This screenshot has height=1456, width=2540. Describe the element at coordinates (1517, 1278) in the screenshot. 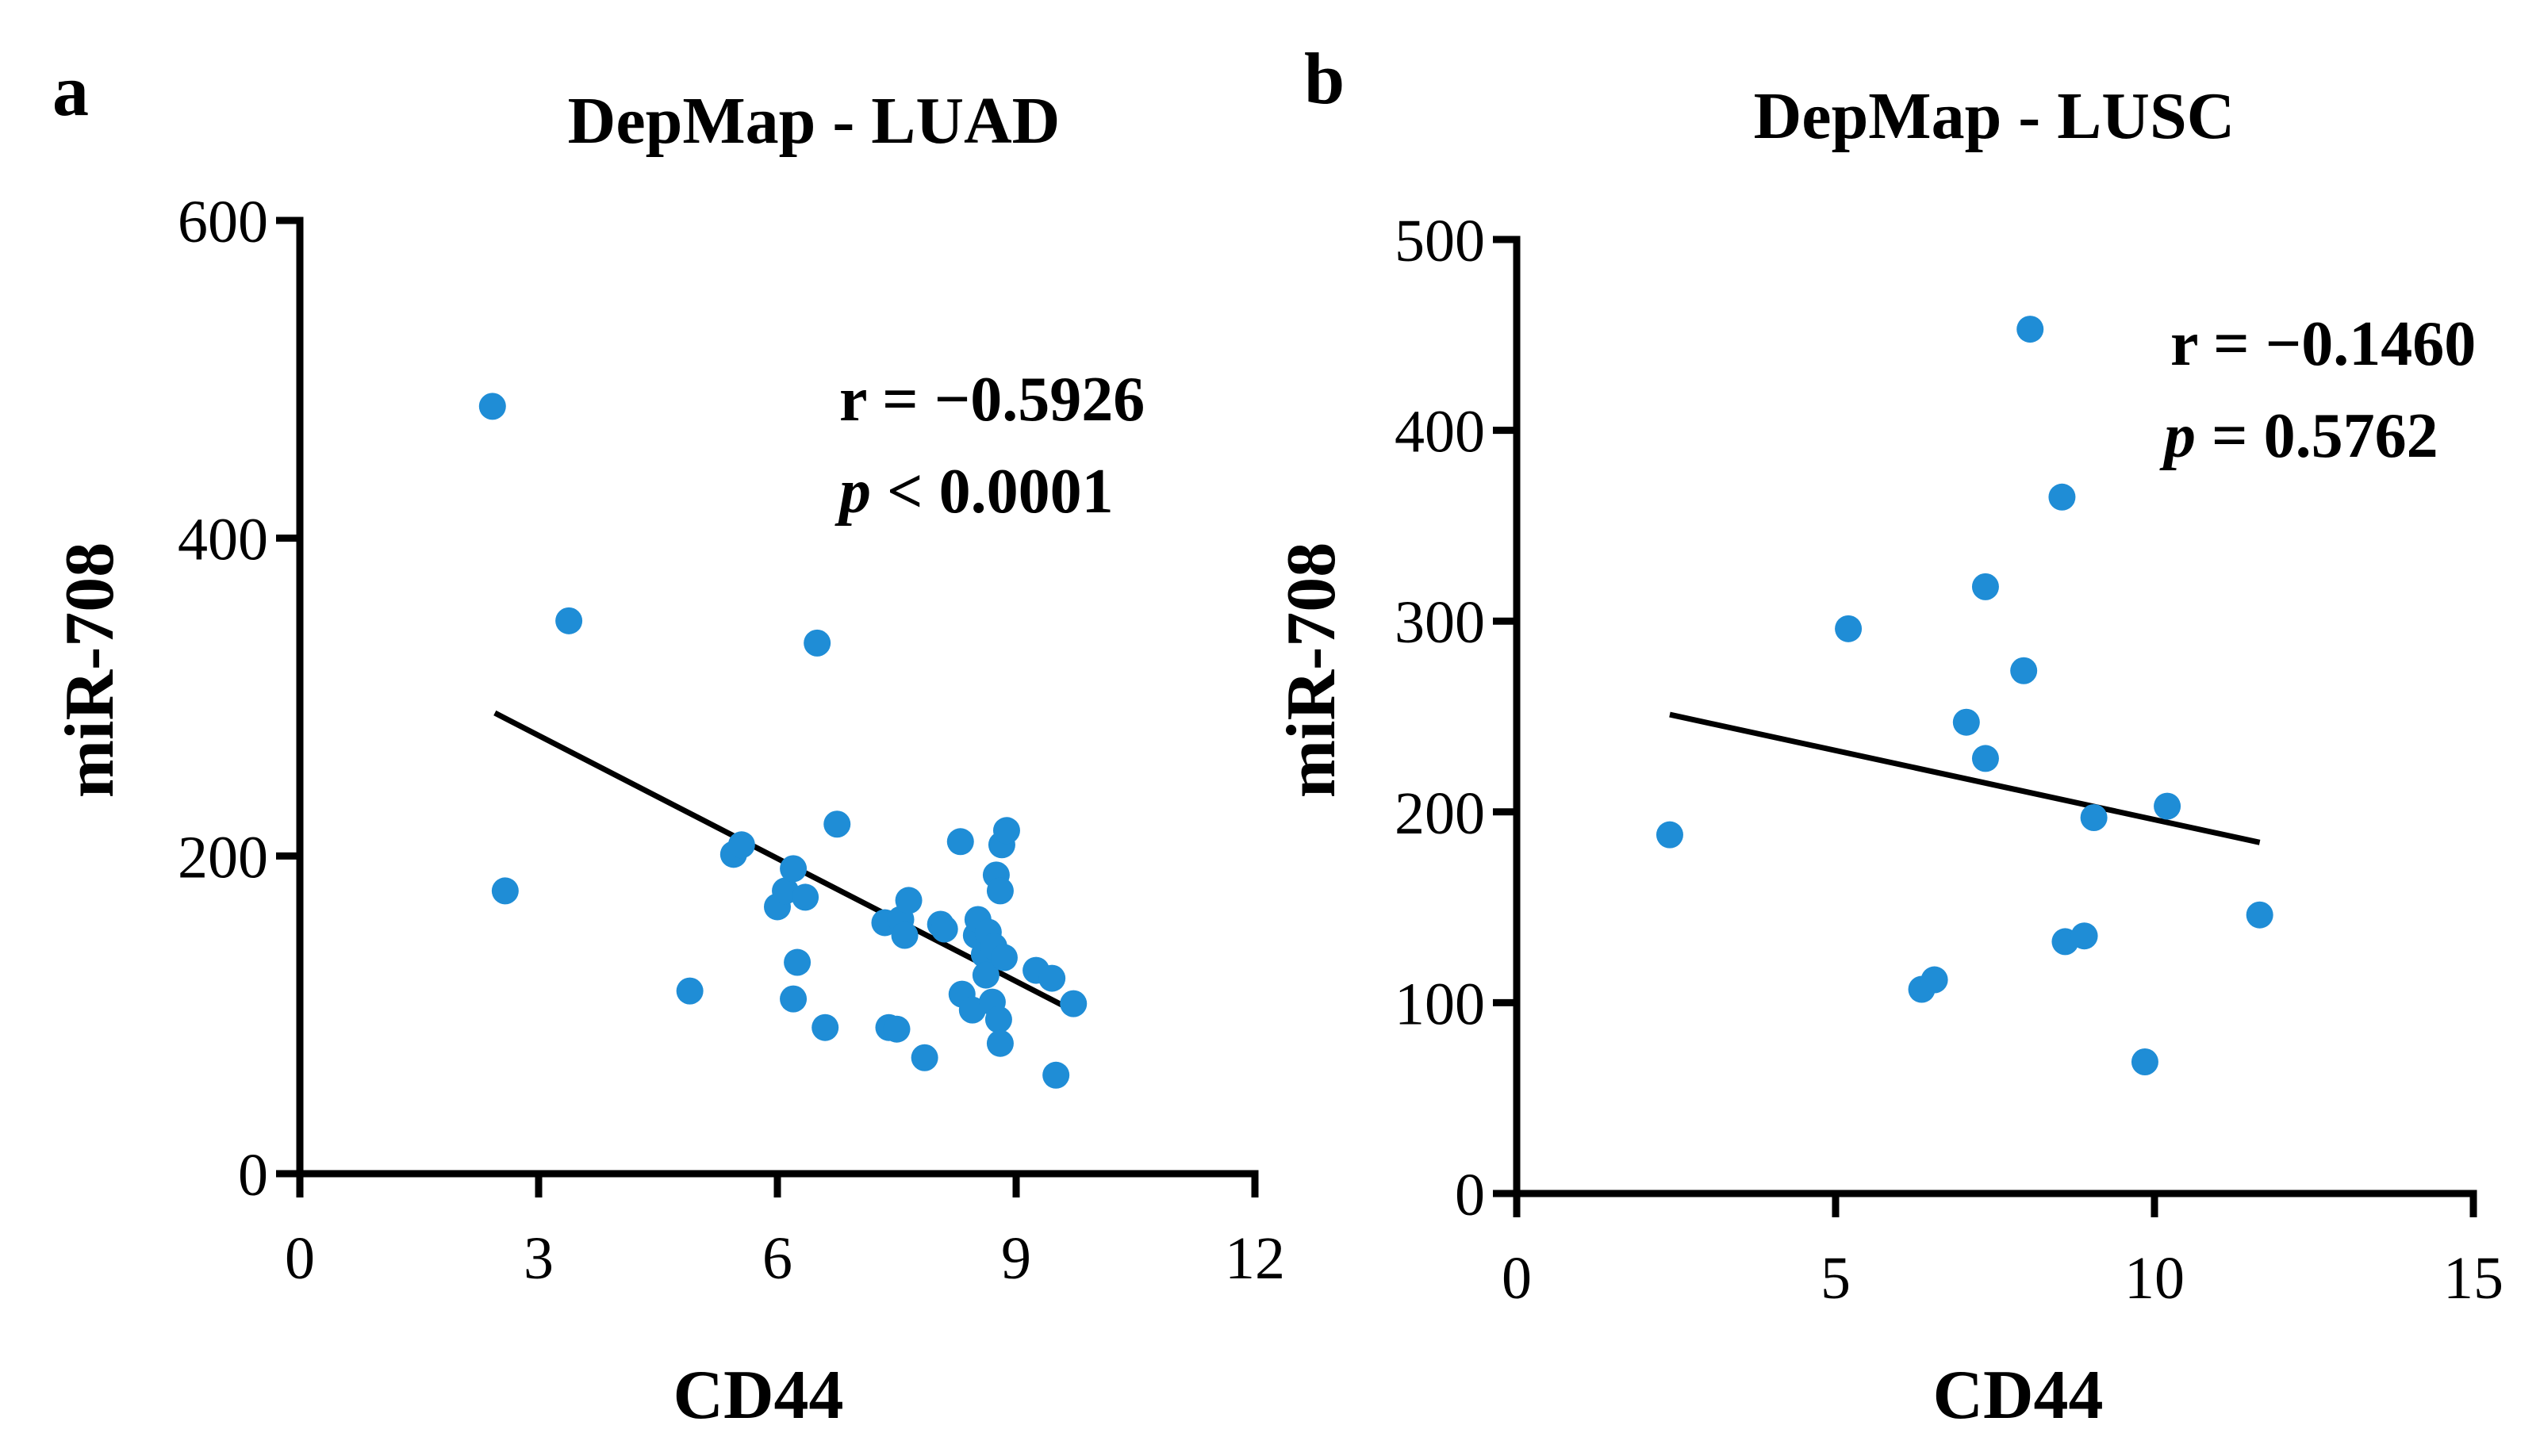

I see `x-tick-label-b: 0` at that location.